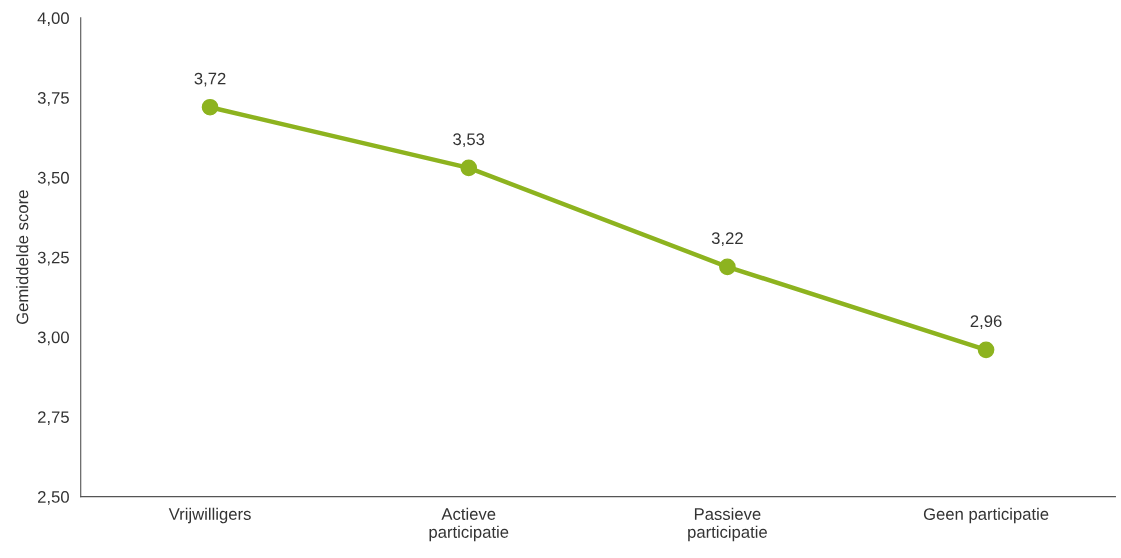 The width and height of the screenshot is (1121, 558). What do you see at coordinates (53, 258) in the screenshot?
I see `y-tick-label: 3,25` at bounding box center [53, 258].